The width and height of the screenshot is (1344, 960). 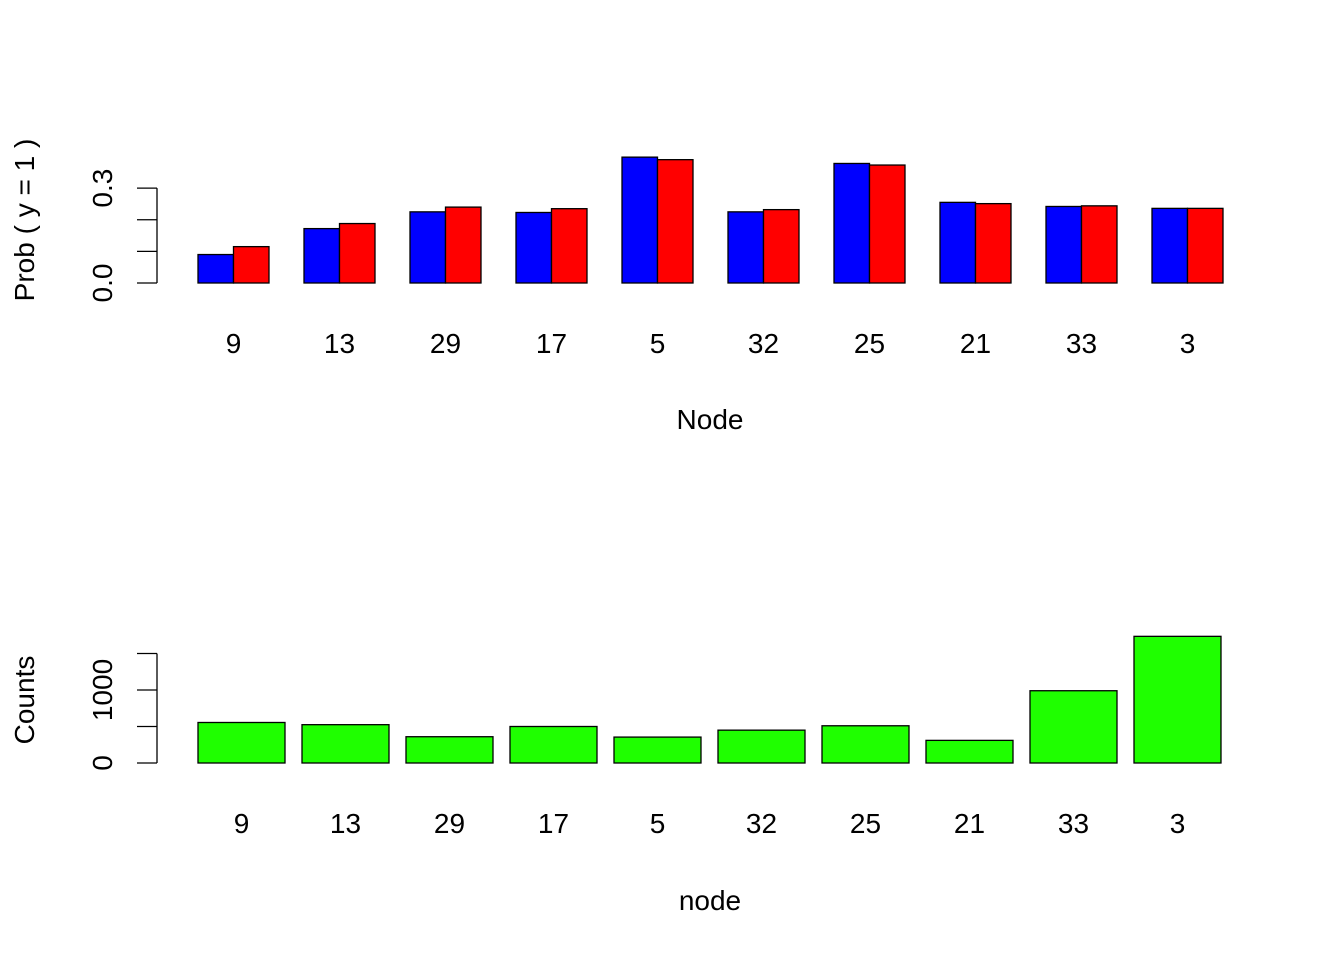 I want to click on y-tick-label: 0.3, so click(x=102, y=188).